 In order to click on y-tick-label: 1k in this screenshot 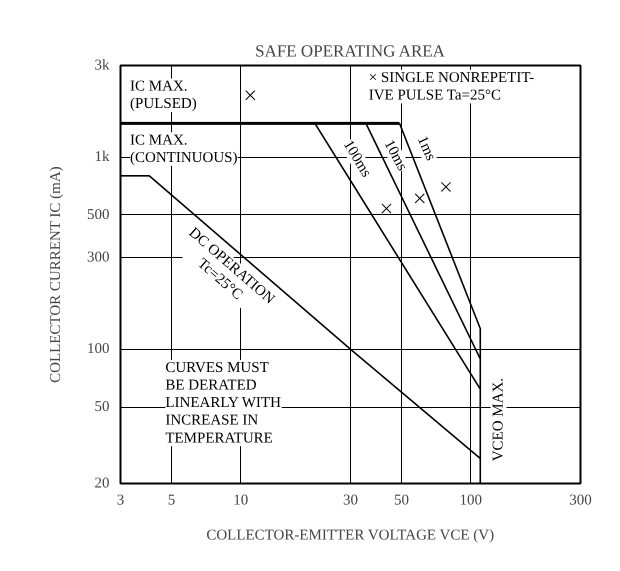, I will do `click(102, 157)`.